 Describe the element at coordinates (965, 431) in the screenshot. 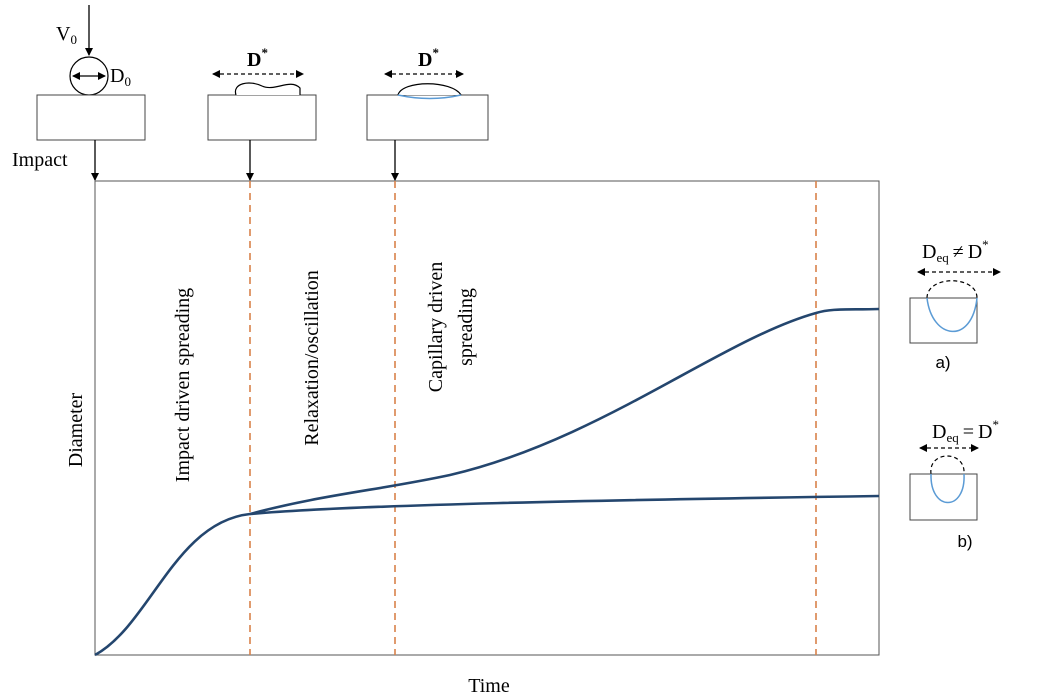

I see `equation: Deq = D*` at that location.